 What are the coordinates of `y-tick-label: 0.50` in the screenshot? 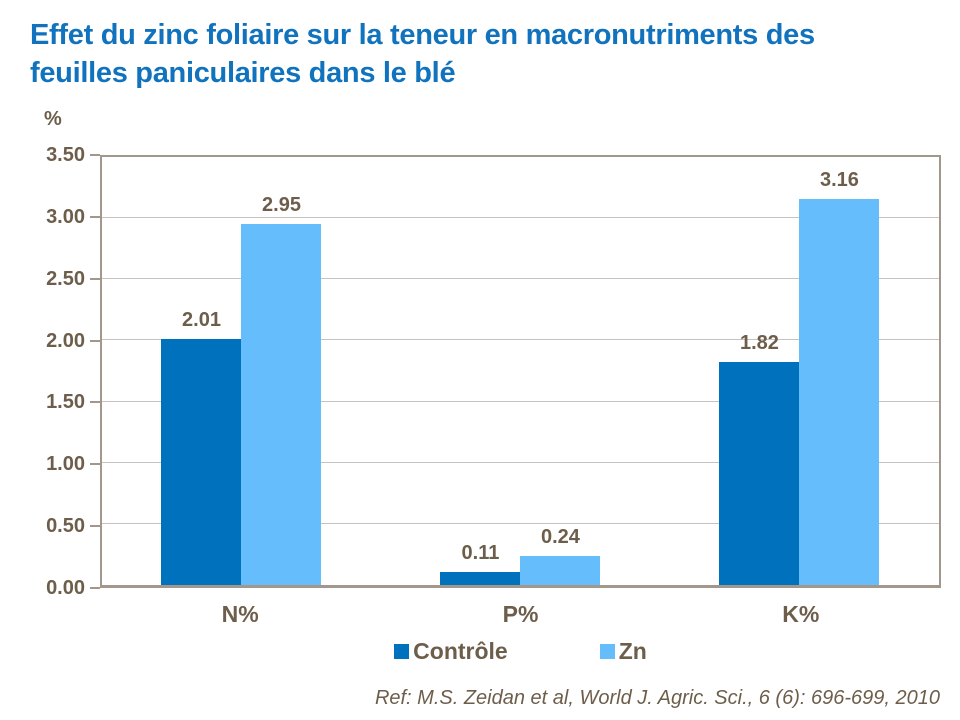 It's located at (65, 526).